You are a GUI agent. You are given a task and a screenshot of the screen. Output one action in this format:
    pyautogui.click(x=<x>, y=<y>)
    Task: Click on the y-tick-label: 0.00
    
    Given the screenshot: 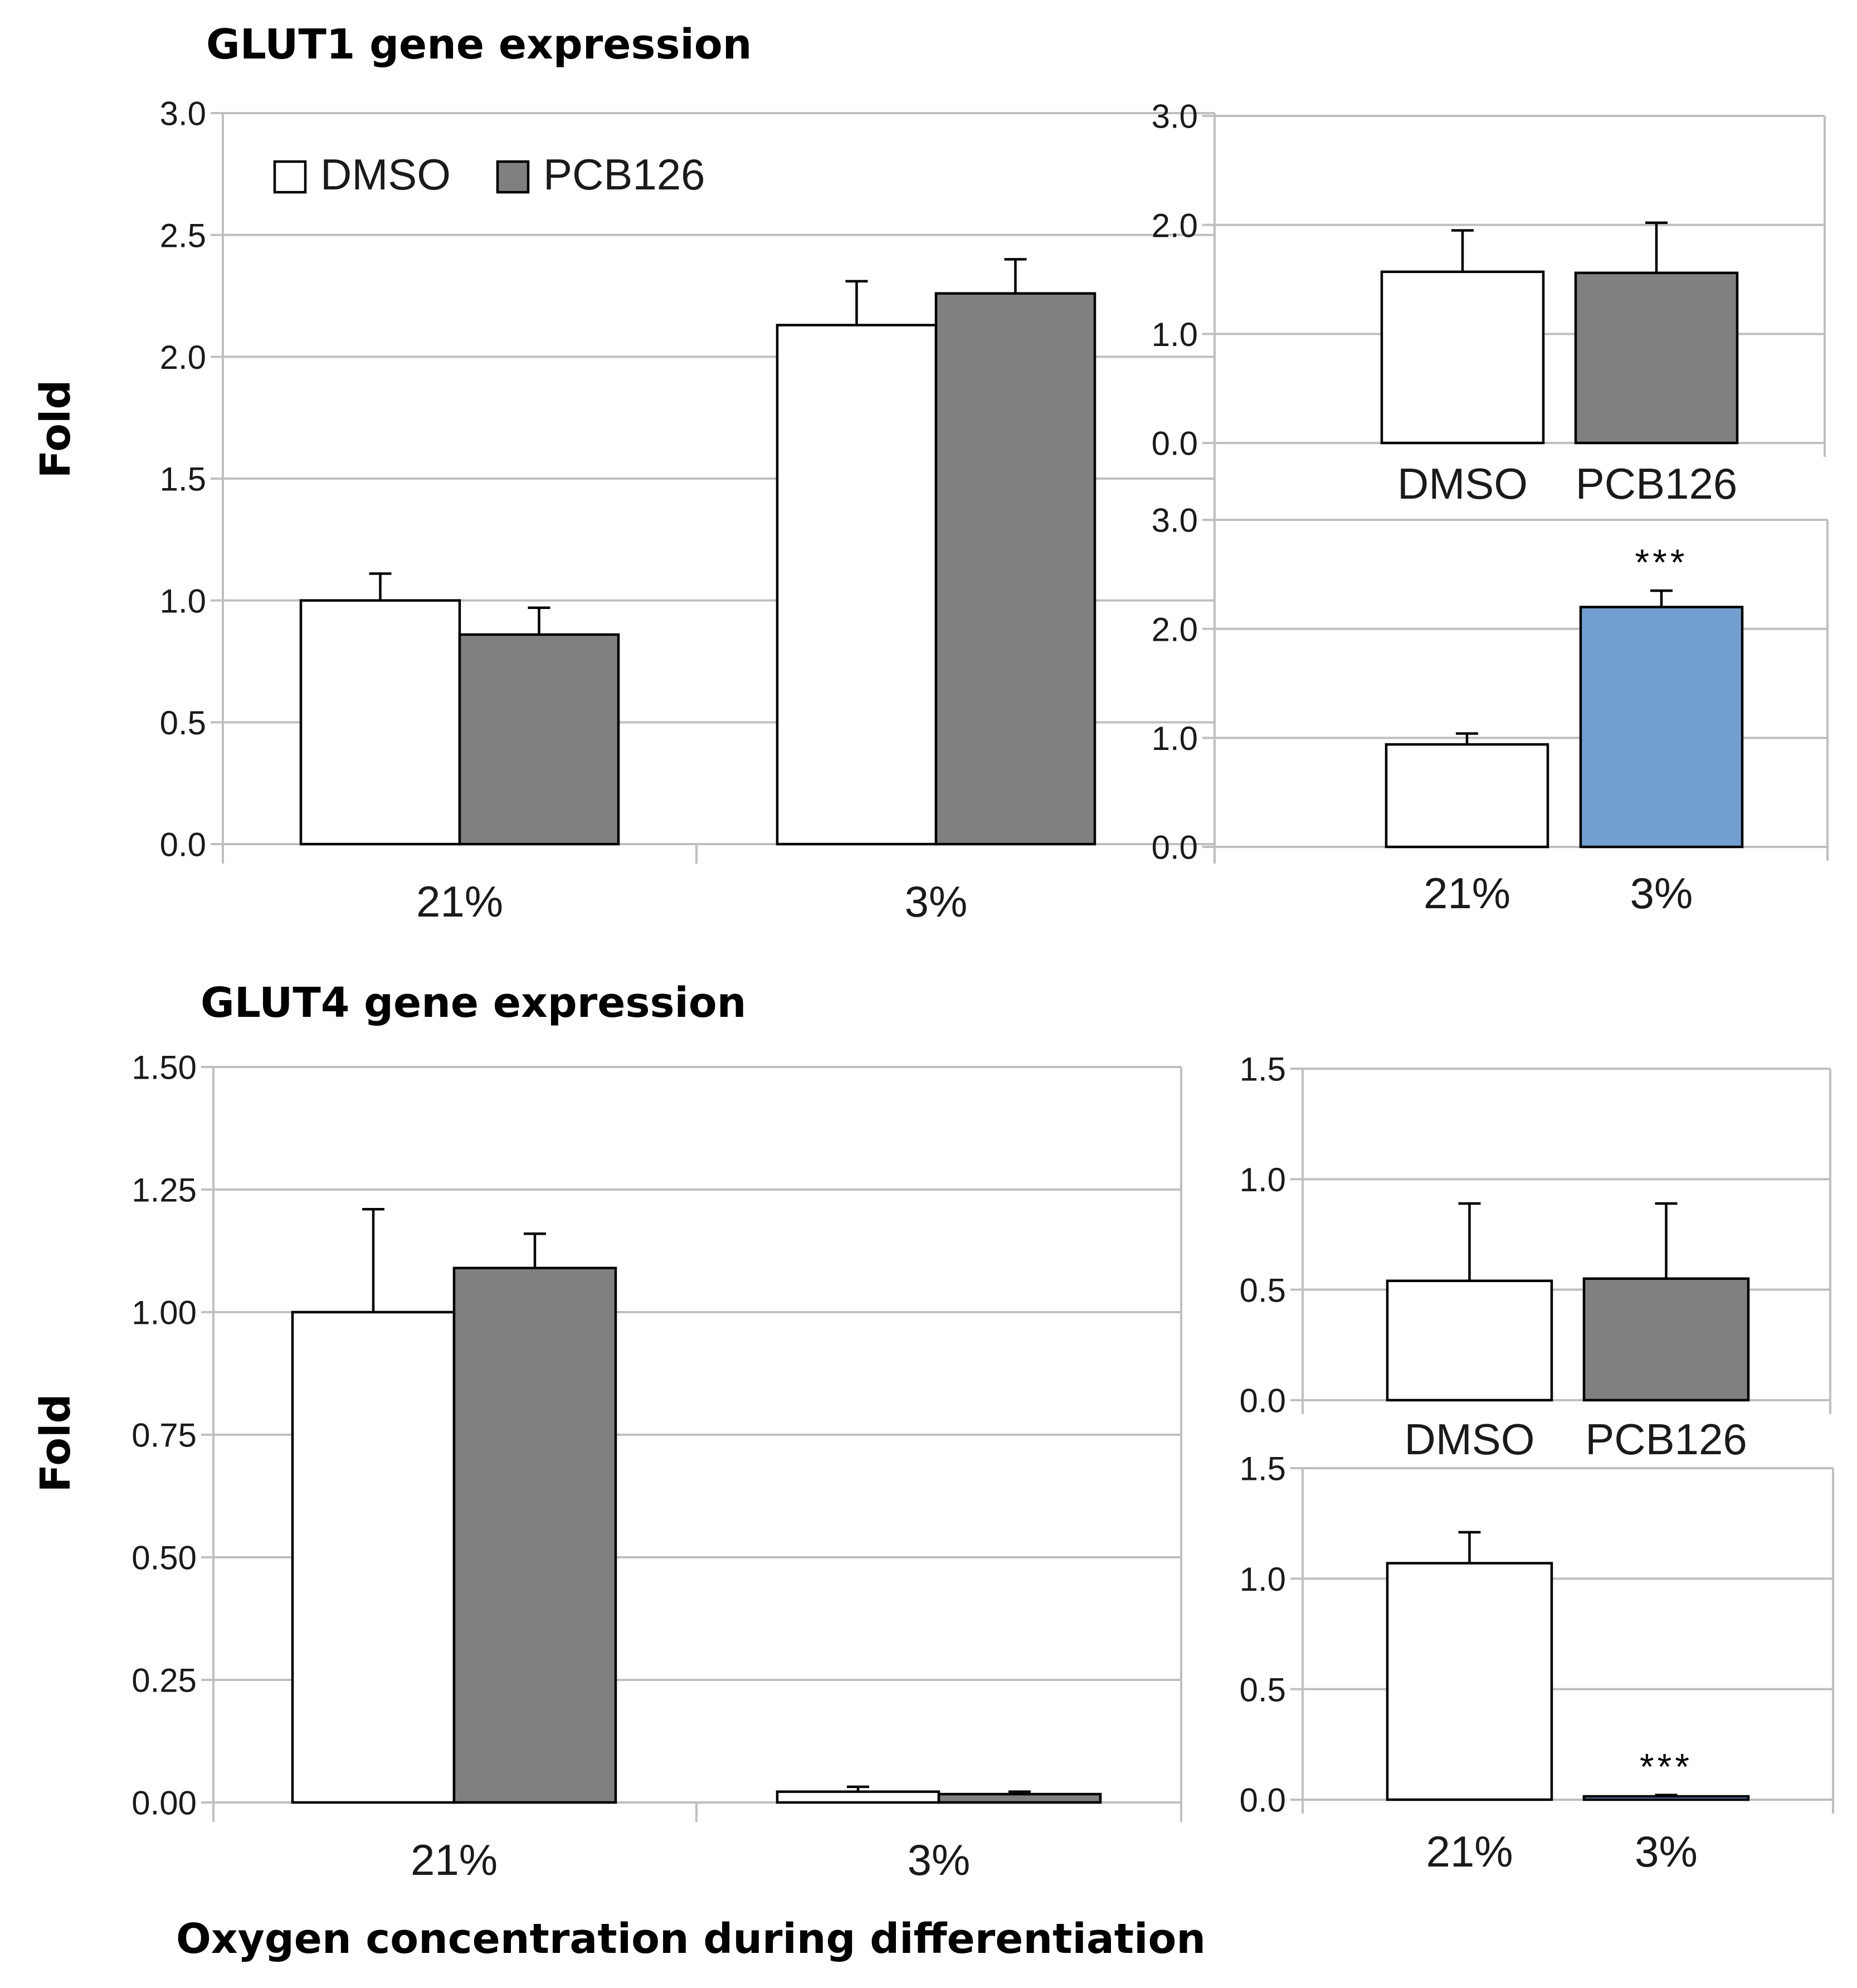 What is the action you would take?
    pyautogui.click(x=164, y=1803)
    